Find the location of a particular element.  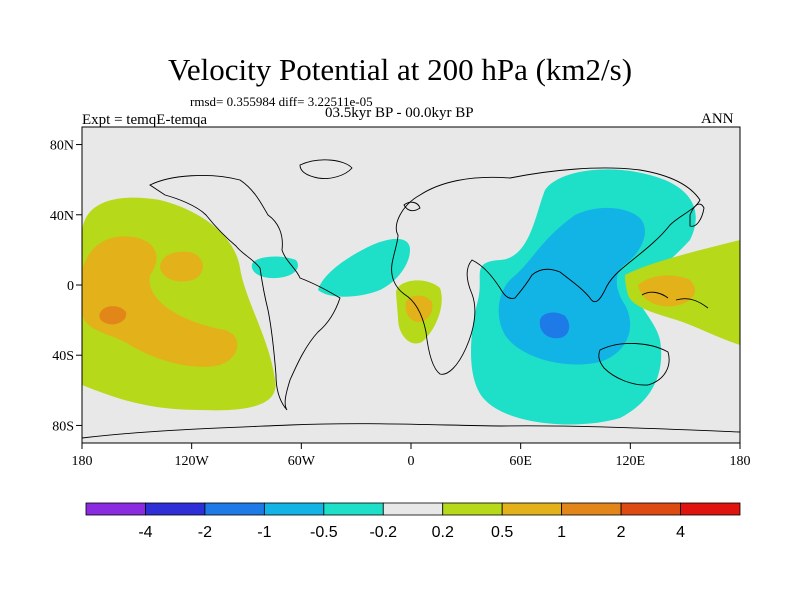

y-tick-label: 40N is located at coordinates (62, 216).